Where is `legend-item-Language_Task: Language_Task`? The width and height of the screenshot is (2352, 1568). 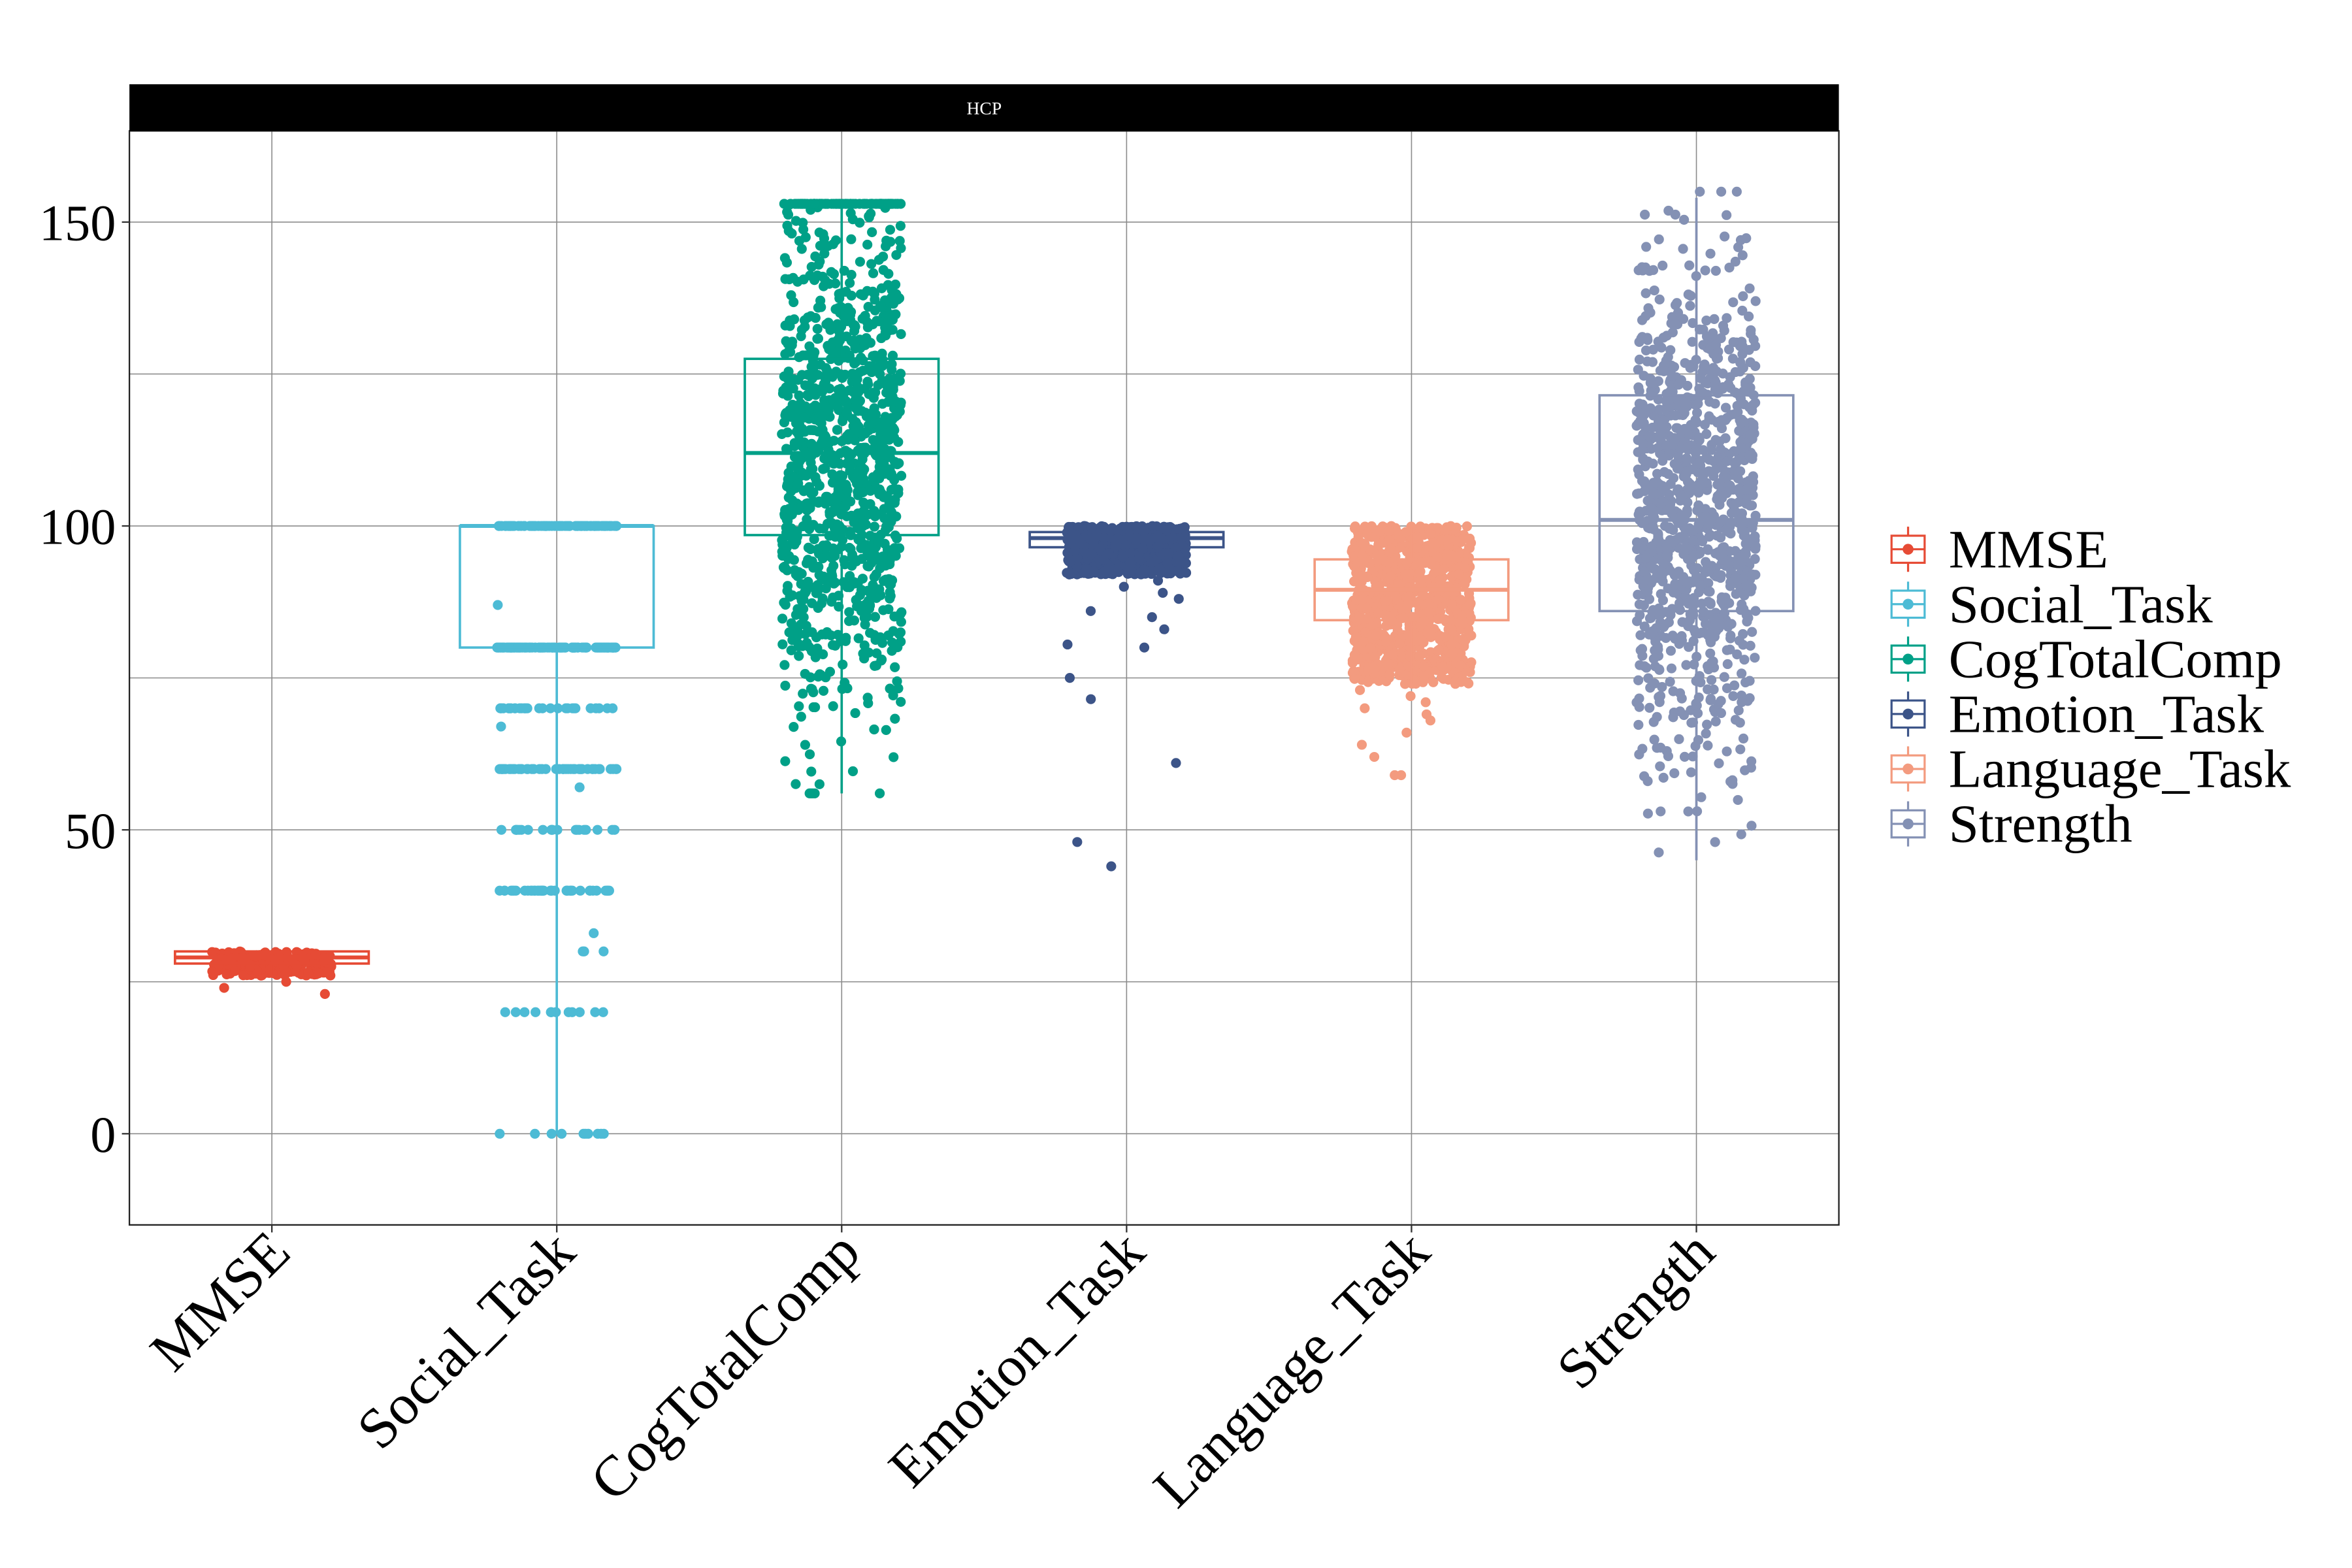 legend-item-Language_Task: Language_Task is located at coordinates (2090, 769).